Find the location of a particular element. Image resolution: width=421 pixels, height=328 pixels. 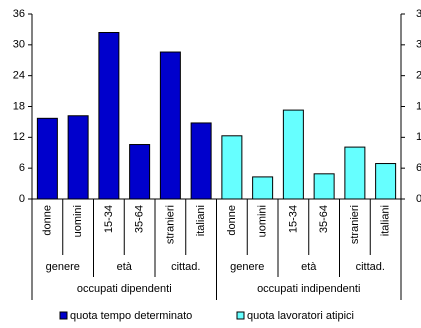

legend-label: quota tempo determinato is located at coordinates (131, 316).